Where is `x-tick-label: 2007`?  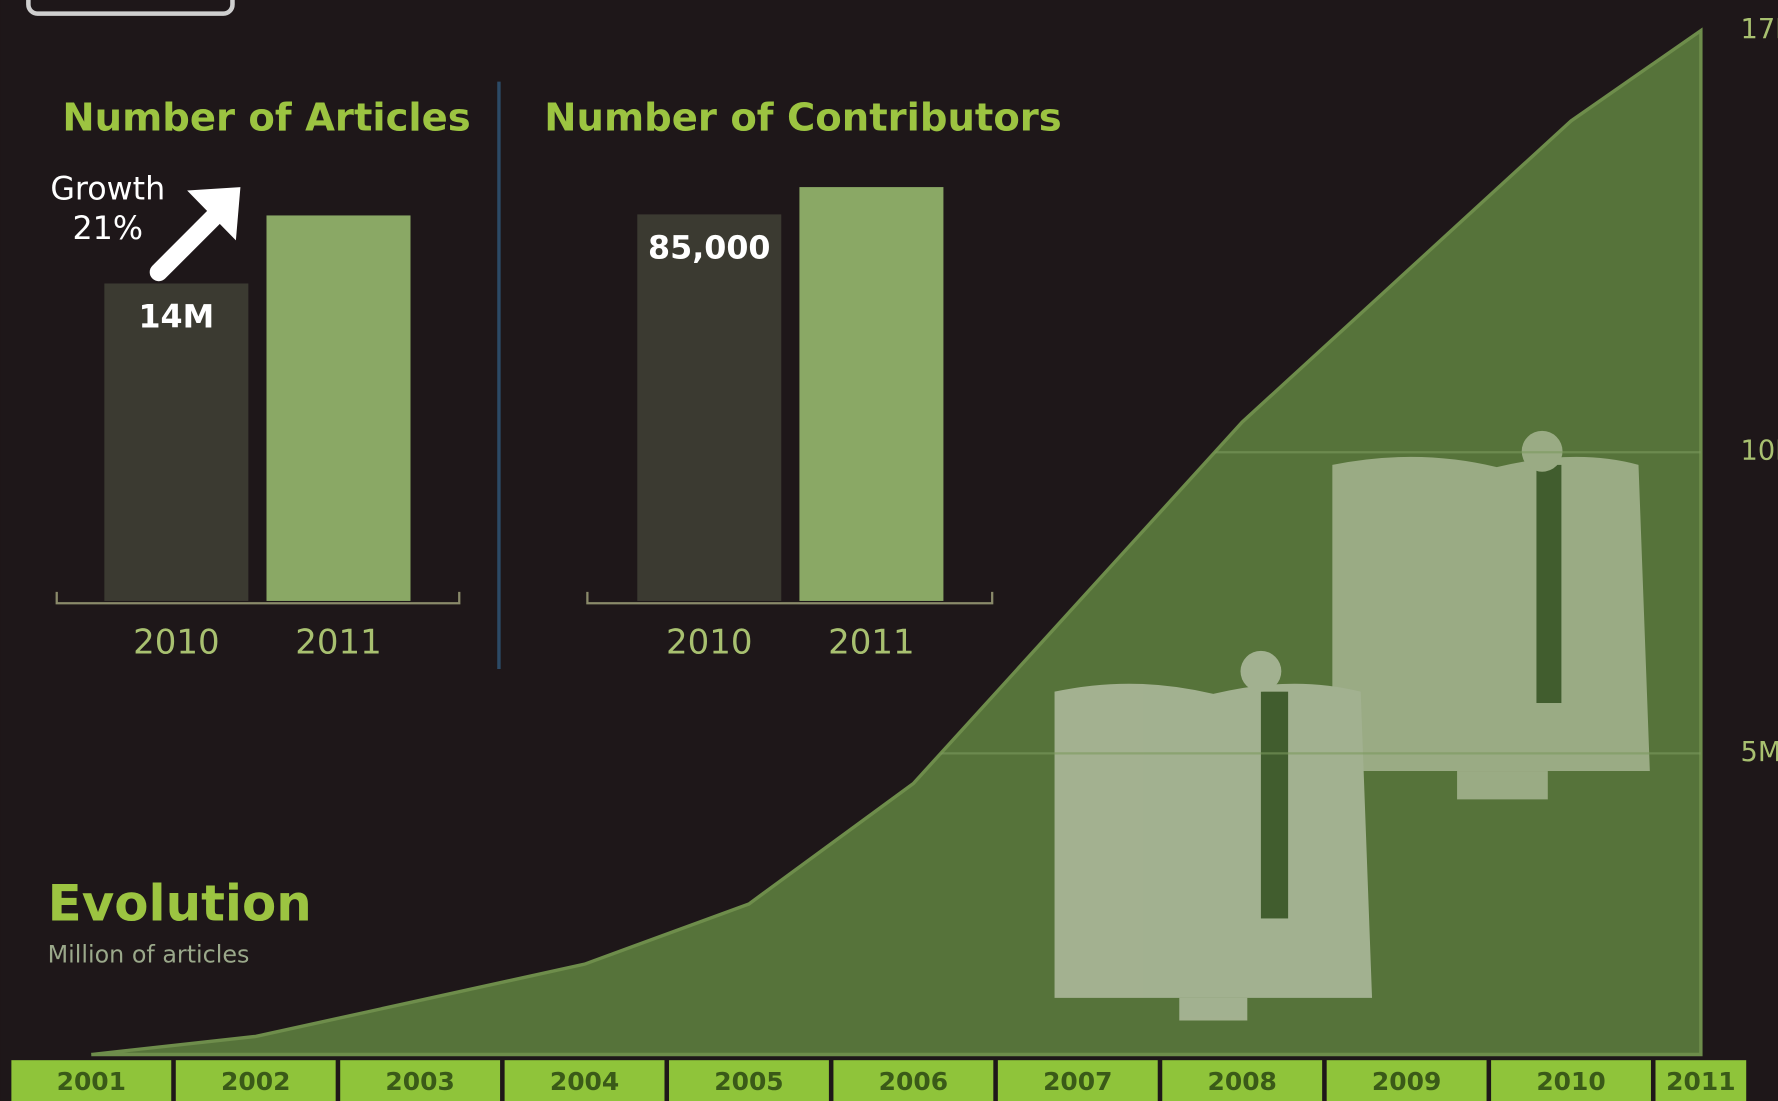
x-tick-label: 2007 is located at coordinates (1077, 1081).